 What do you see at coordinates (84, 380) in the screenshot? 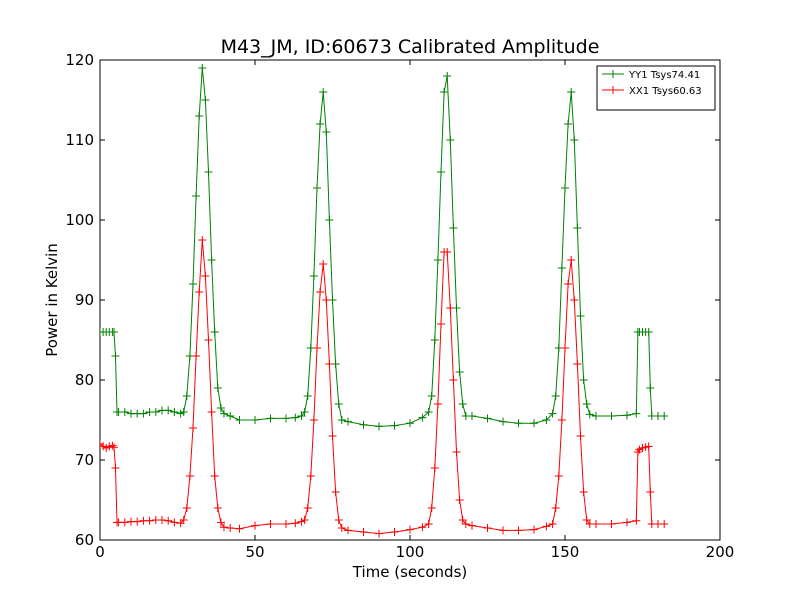
I see `y-tick-label: 80` at bounding box center [84, 380].